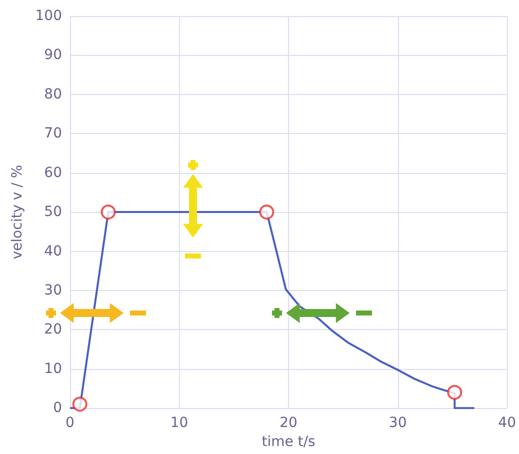 This screenshot has width=519, height=454. I want to click on y-tick-label: 0, so click(57, 408).